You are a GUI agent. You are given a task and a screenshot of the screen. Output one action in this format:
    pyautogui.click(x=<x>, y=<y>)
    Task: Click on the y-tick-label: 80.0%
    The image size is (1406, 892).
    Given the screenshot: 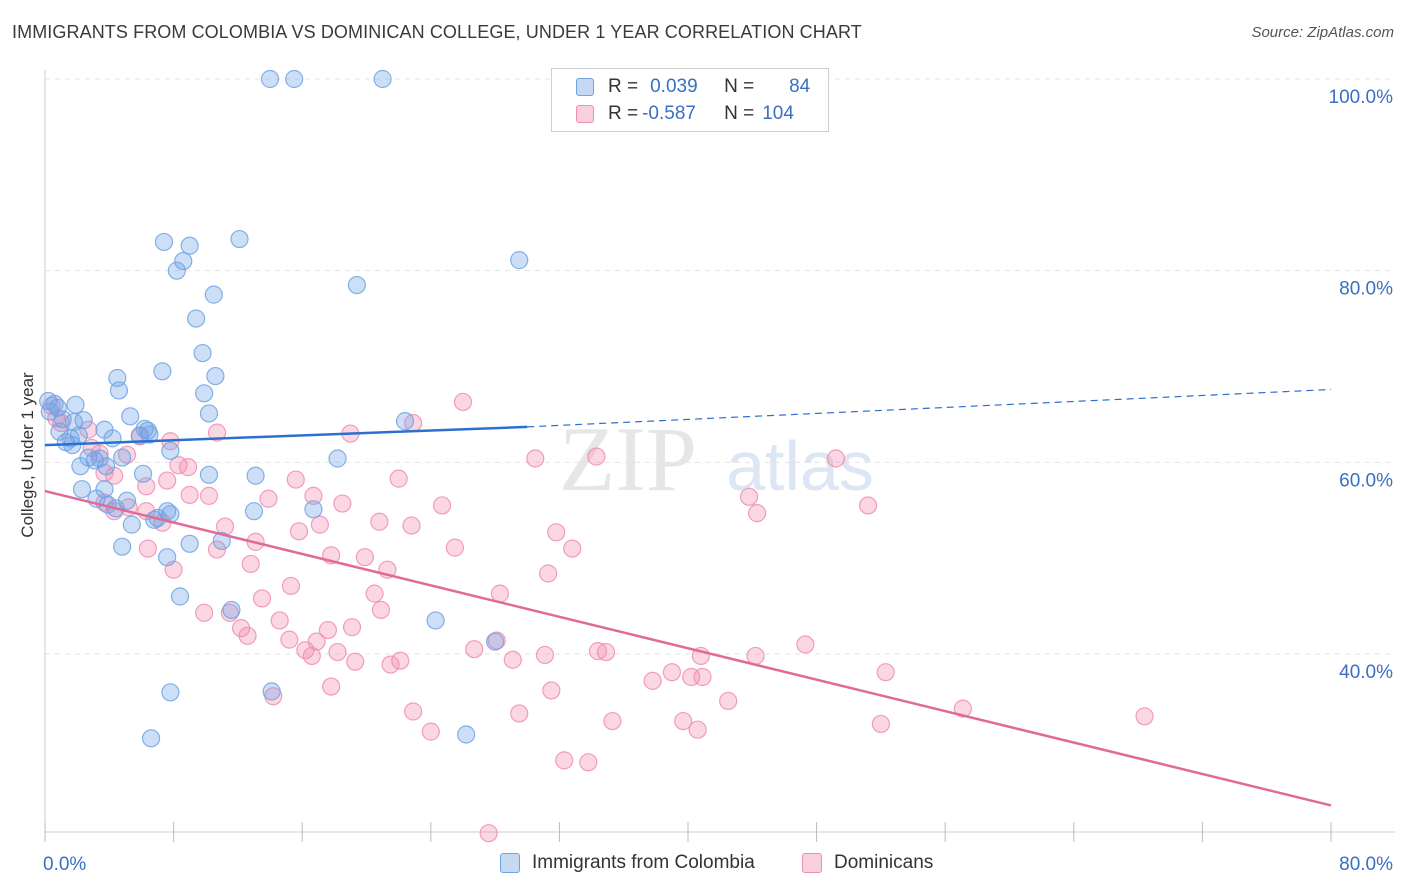 What is the action you would take?
    pyautogui.click(x=1366, y=289)
    